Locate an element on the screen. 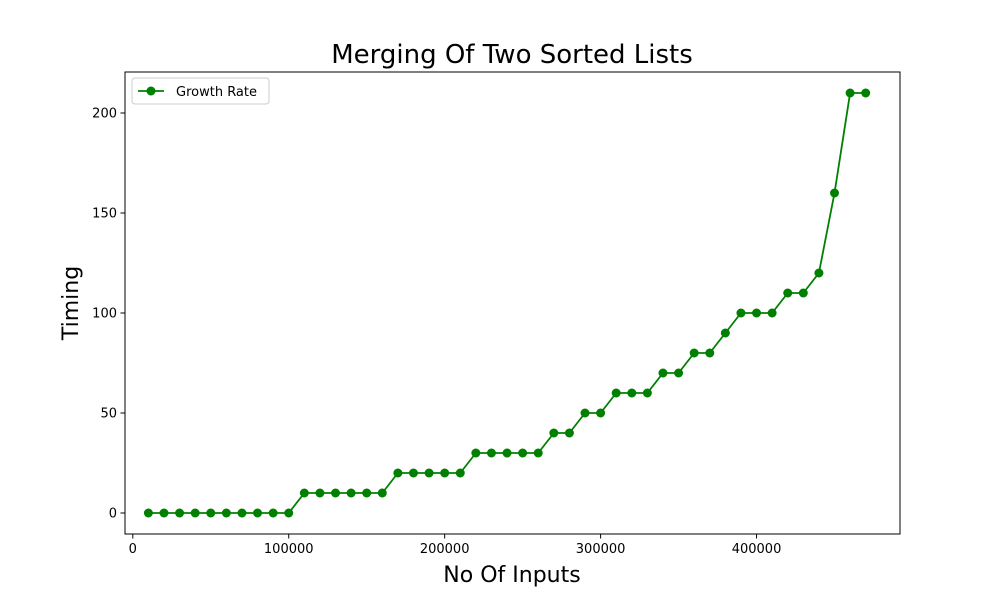 The width and height of the screenshot is (1000, 600). x-tick-label: 100000 is located at coordinates (289, 549).